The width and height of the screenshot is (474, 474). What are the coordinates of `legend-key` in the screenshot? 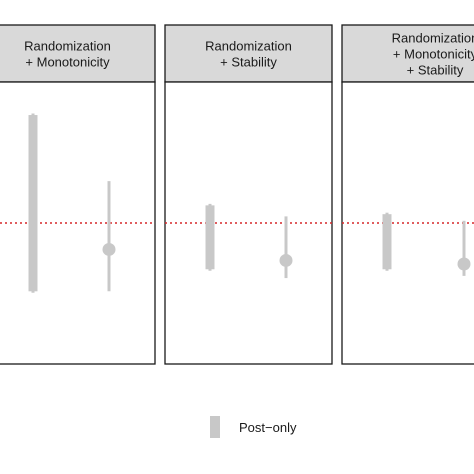 It's located at (215, 427).